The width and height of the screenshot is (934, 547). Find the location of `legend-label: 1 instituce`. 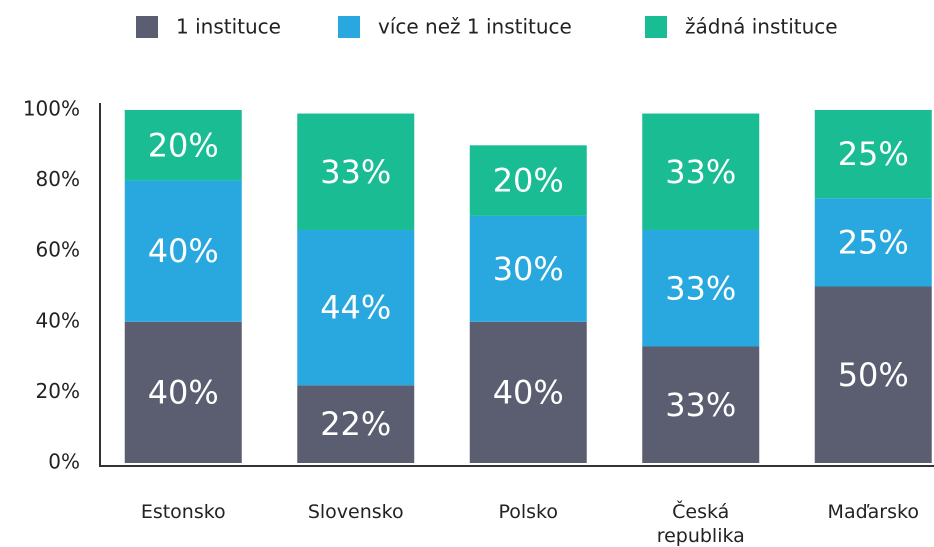

legend-label: 1 instituce is located at coordinates (228, 27).